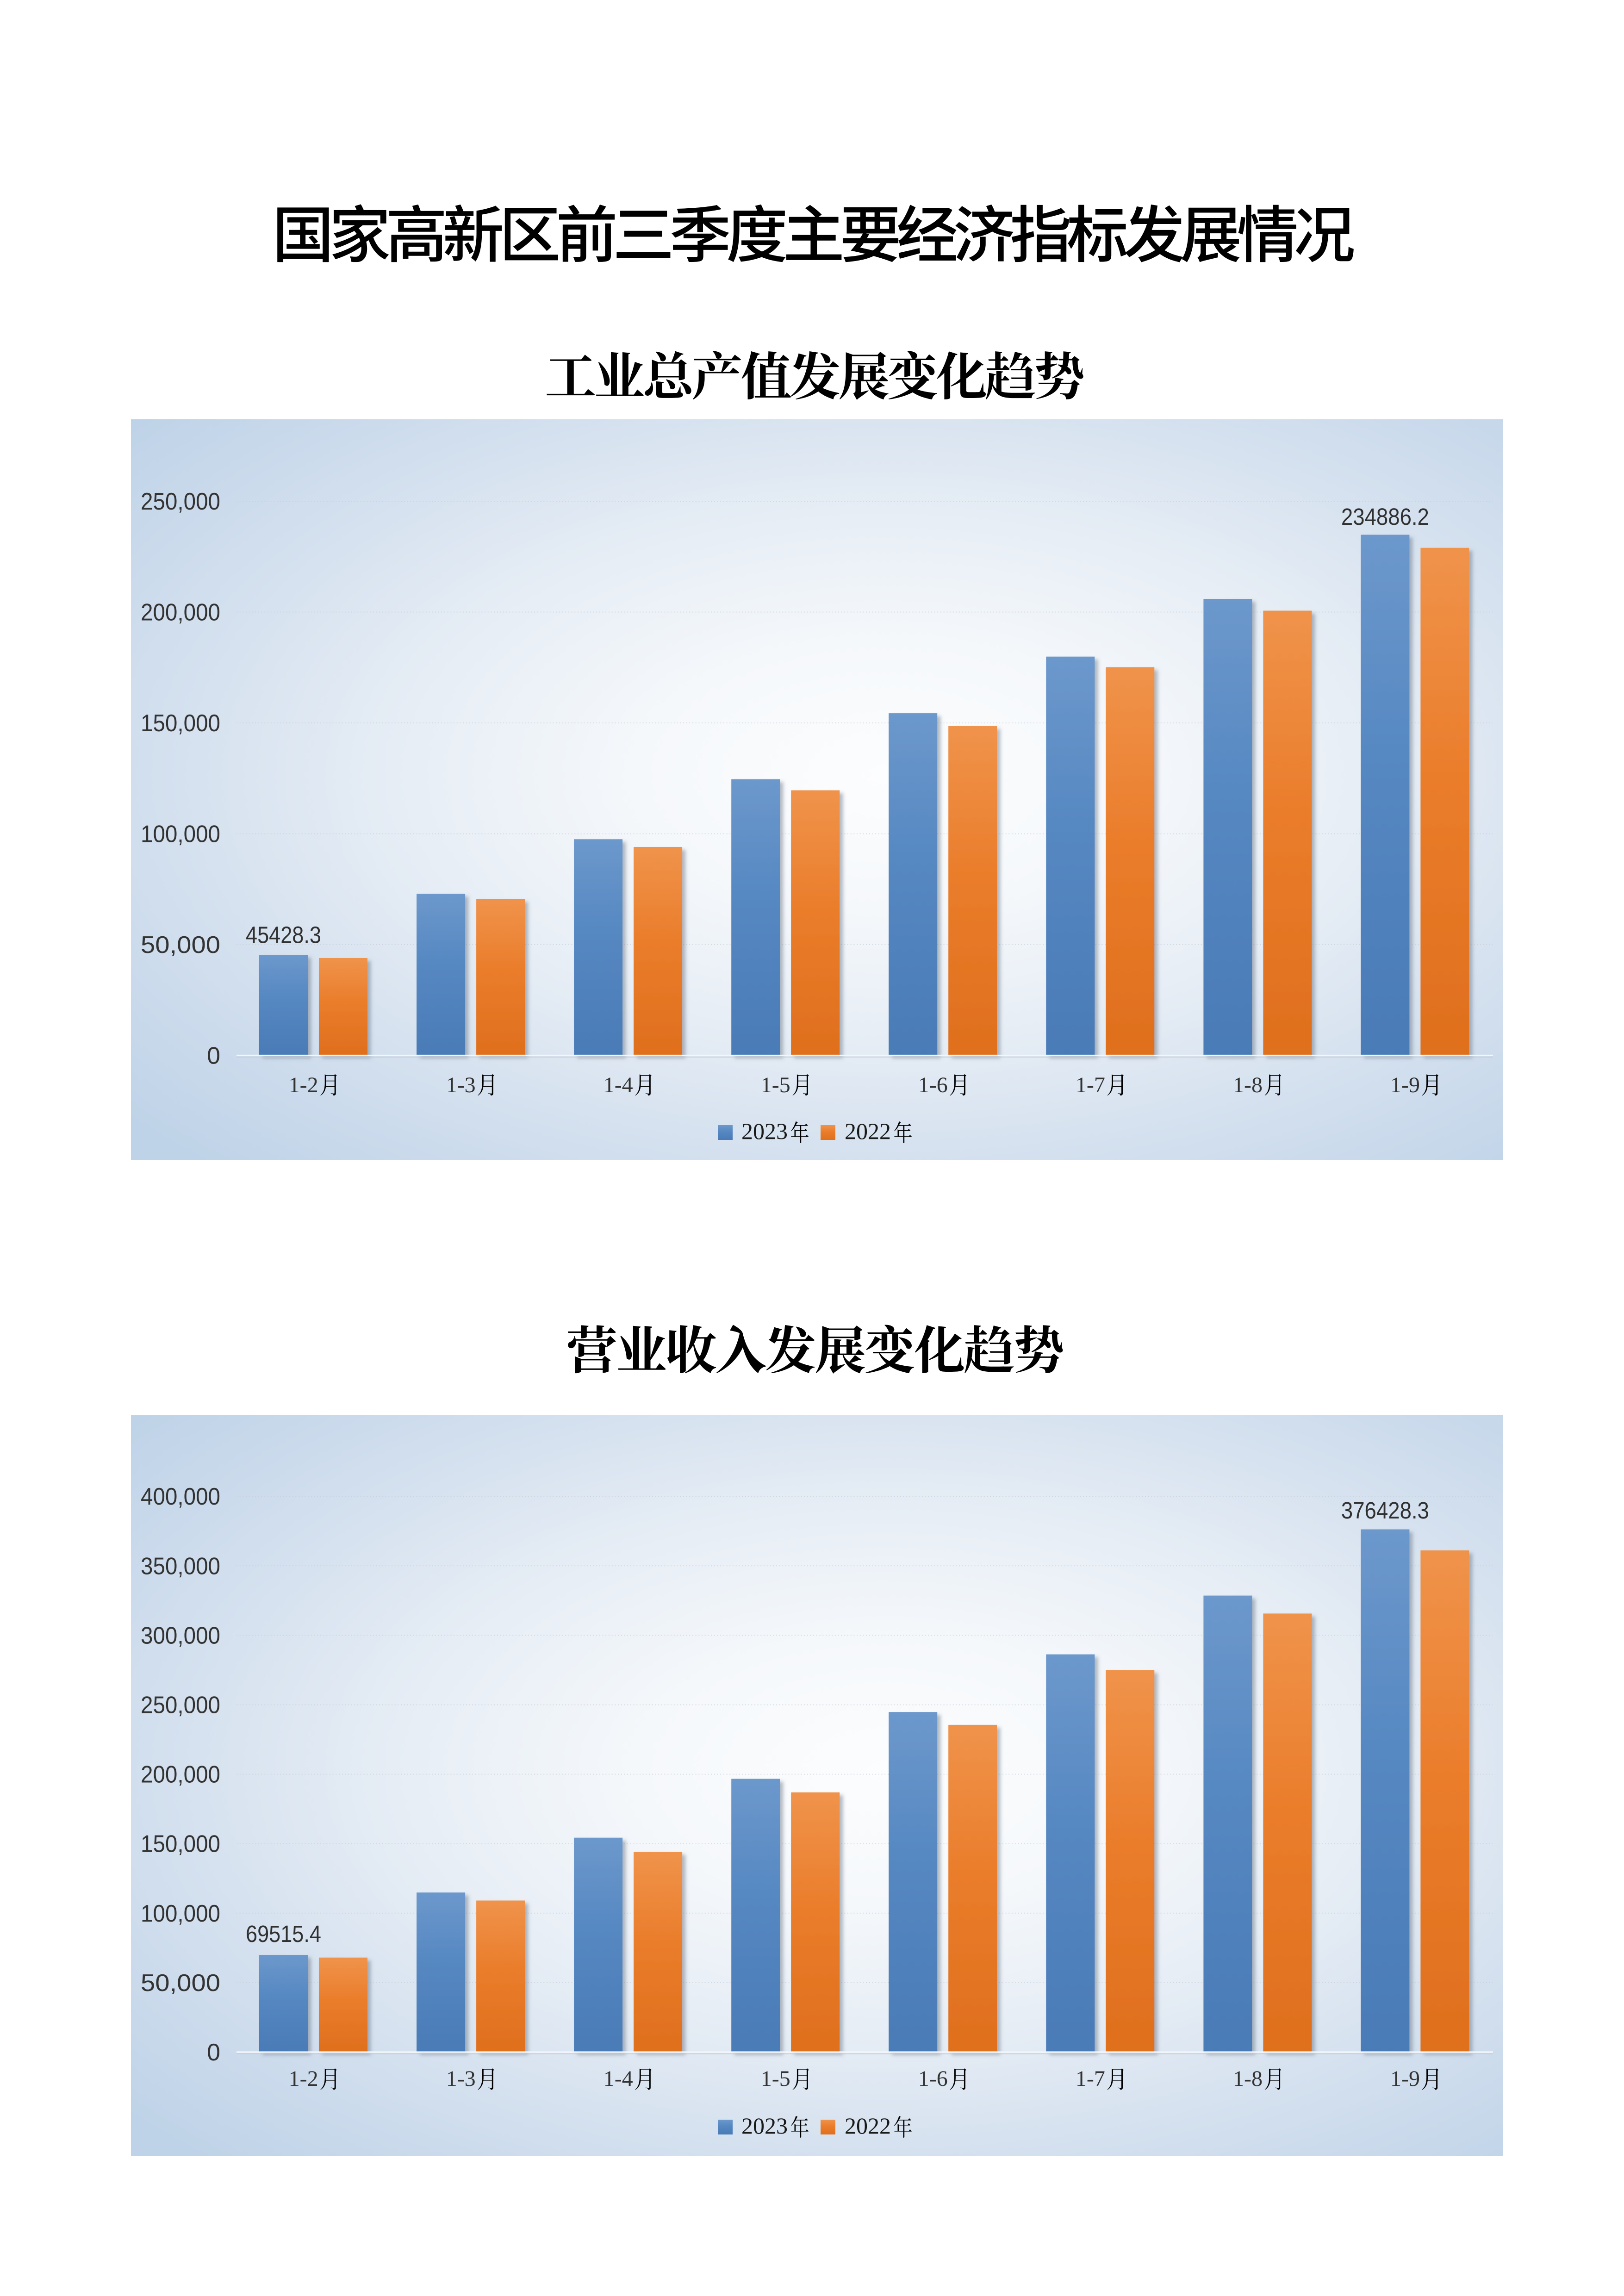 Image resolution: width=1624 pixels, height=2296 pixels. What do you see at coordinates (283, 934) in the screenshot?
I see `svg-text: 45428.3` at bounding box center [283, 934].